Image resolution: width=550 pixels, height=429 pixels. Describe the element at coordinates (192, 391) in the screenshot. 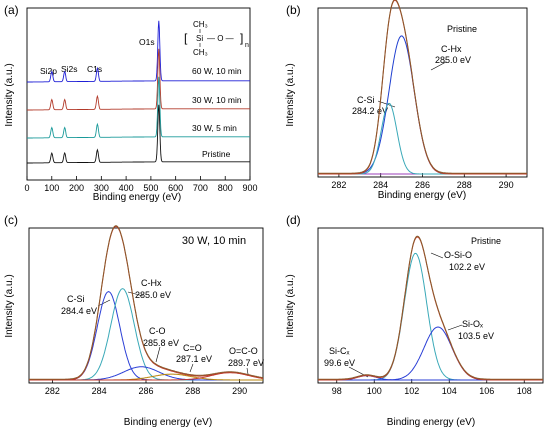

I see `x-tick-label-2-3: 288` at that location.